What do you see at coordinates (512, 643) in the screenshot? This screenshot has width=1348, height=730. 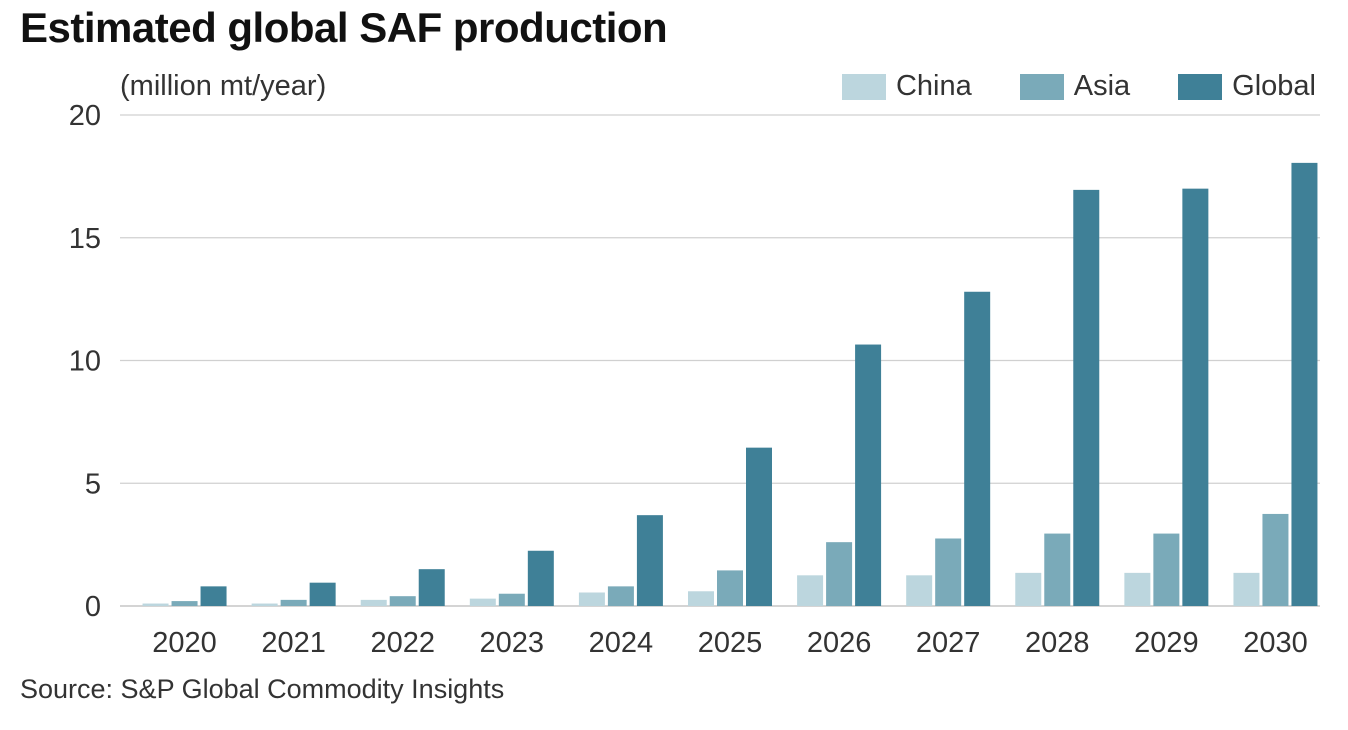 I see `x-tick-label-2023: 2023` at bounding box center [512, 643].